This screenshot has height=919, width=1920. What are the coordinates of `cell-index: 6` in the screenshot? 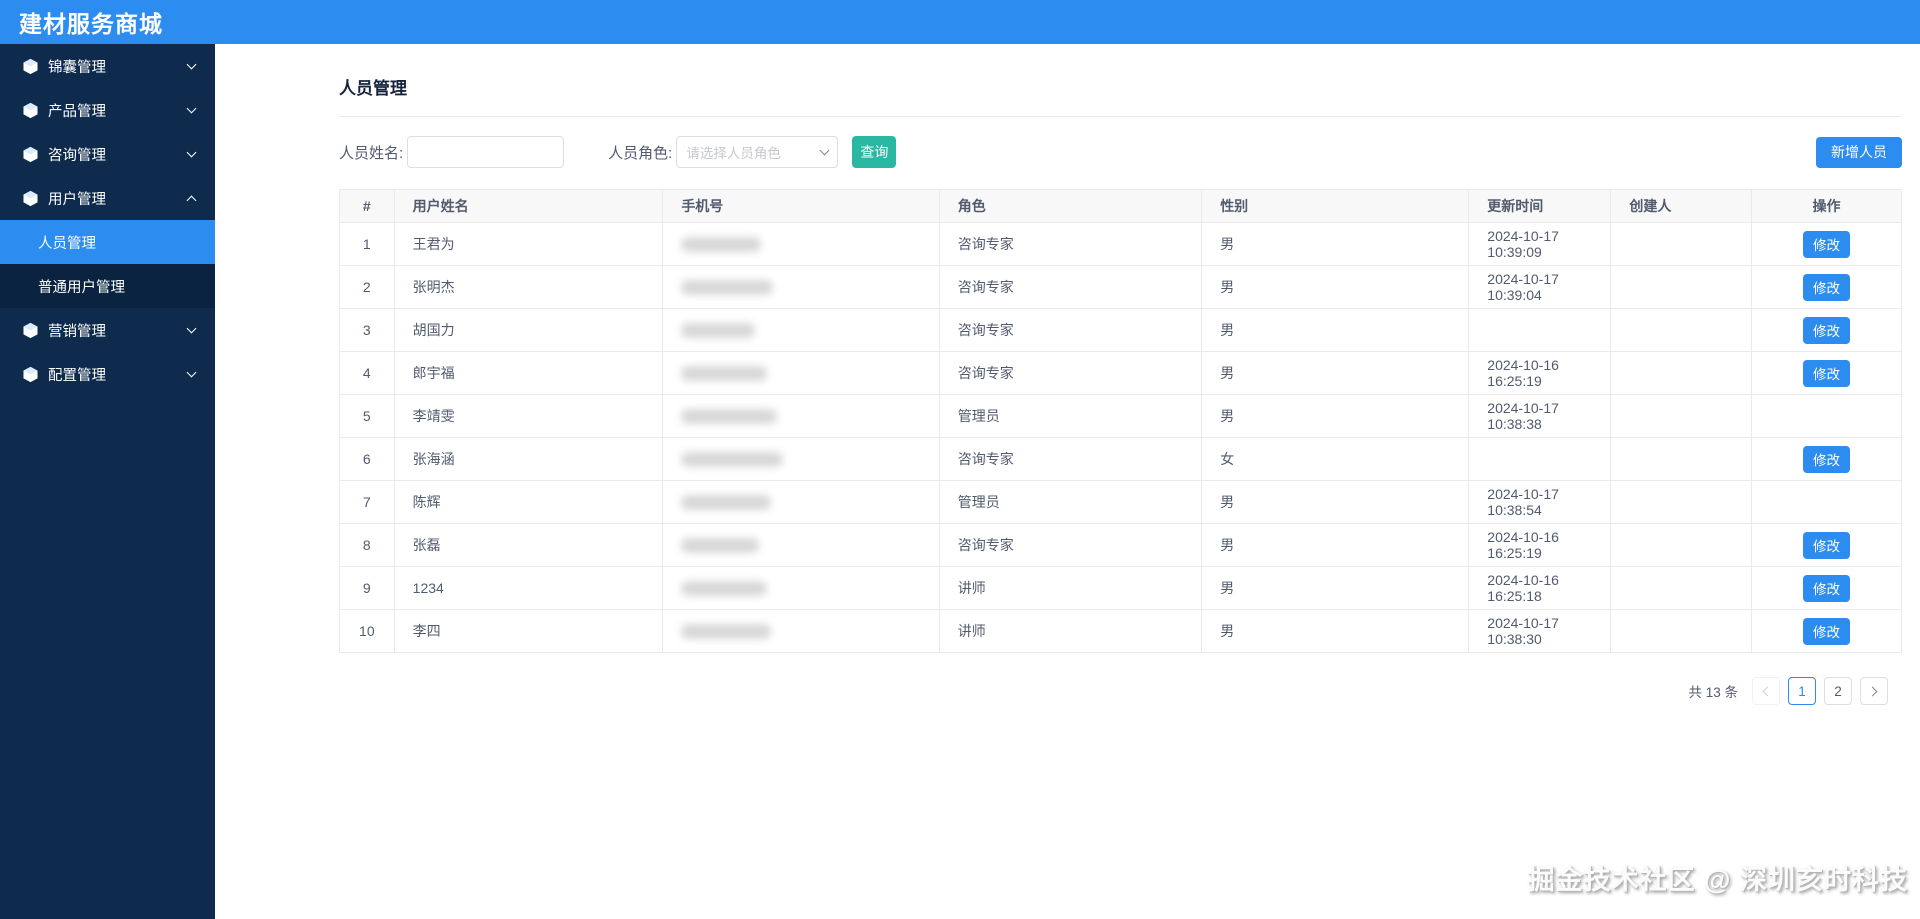 It's located at (367, 459).